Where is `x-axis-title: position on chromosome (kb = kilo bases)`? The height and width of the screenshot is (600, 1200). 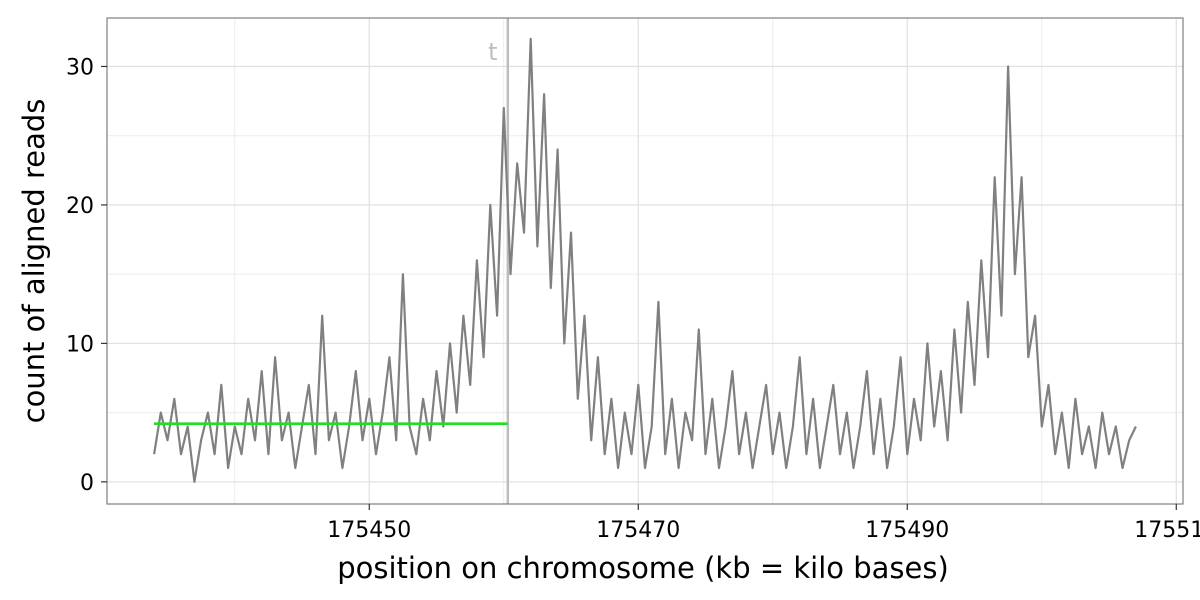 x-axis-title: position on chromosome (kb = kilo bases) is located at coordinates (643, 568).